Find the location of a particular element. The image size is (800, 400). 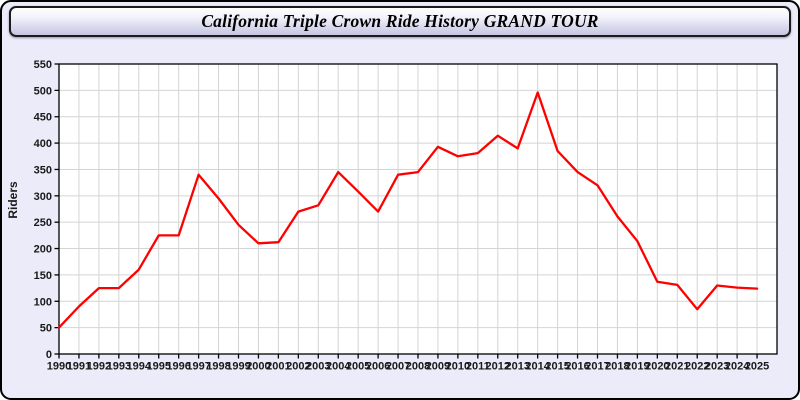

x-tick-label: 2022 is located at coordinates (697, 367).